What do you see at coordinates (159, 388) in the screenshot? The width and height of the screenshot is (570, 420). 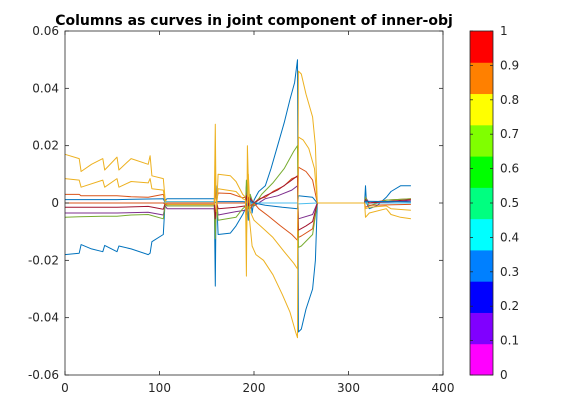 I see `x-tick-label: 100` at bounding box center [159, 388].